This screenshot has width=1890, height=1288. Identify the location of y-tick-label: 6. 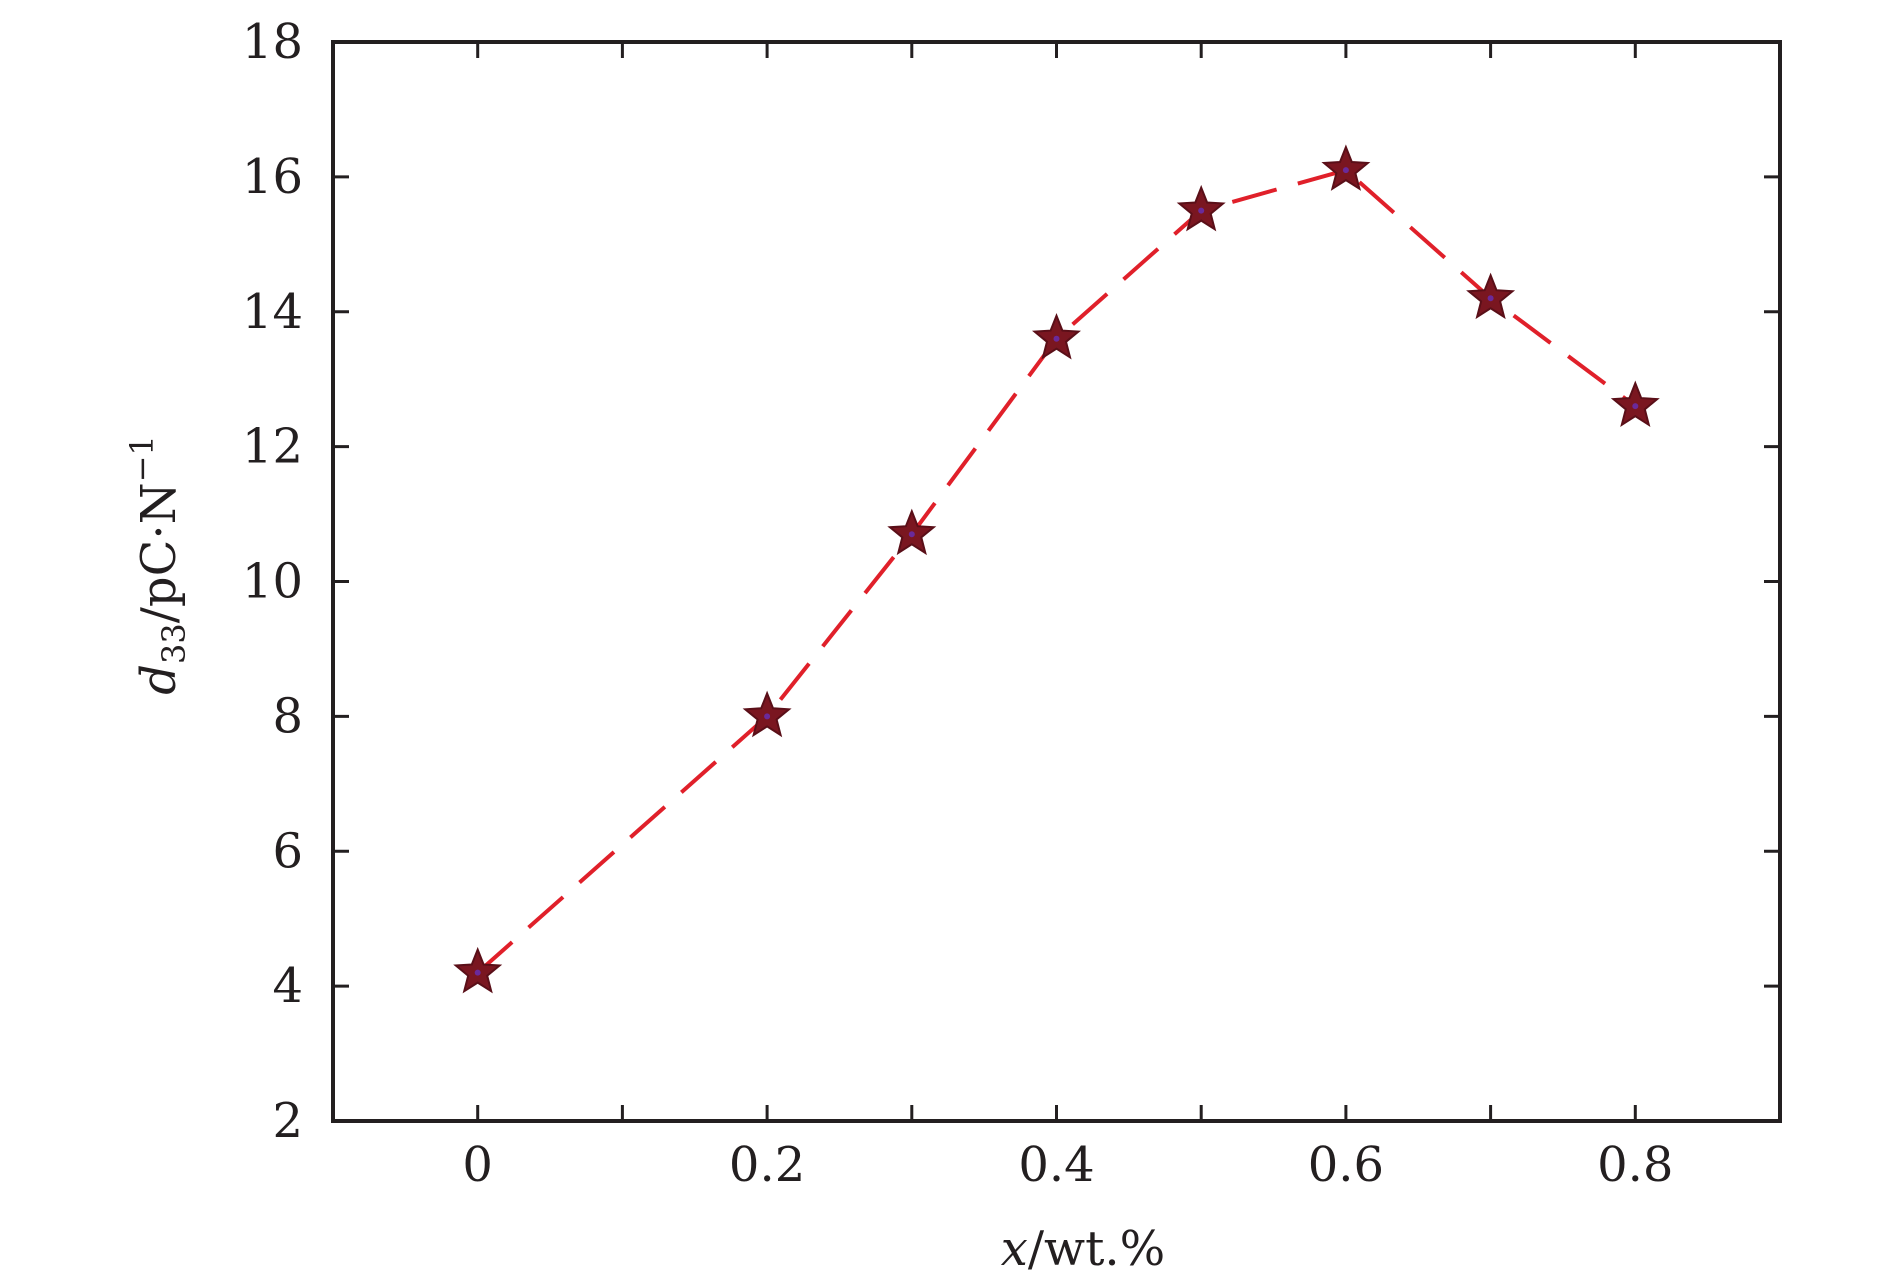
(287, 851).